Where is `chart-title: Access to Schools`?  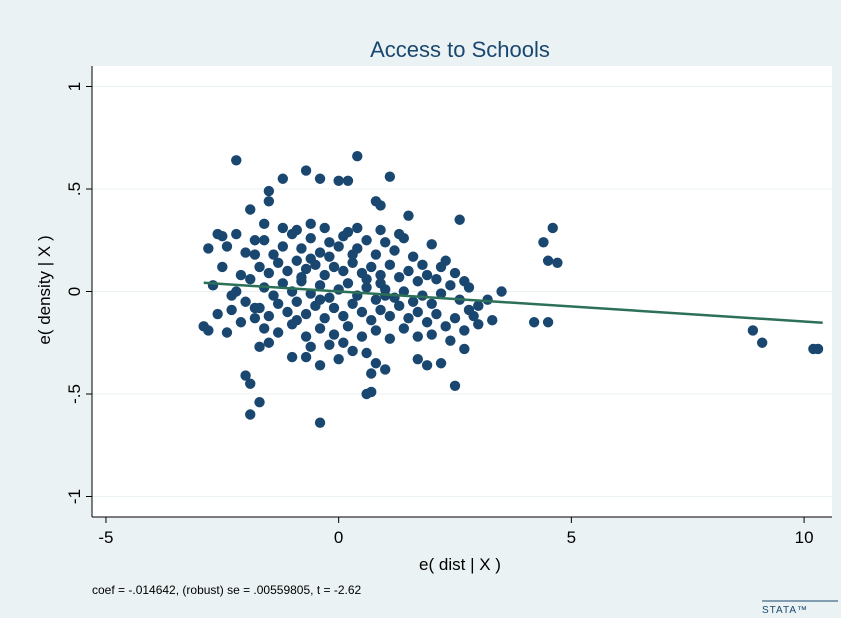
chart-title: Access to Schools is located at coordinates (460, 49).